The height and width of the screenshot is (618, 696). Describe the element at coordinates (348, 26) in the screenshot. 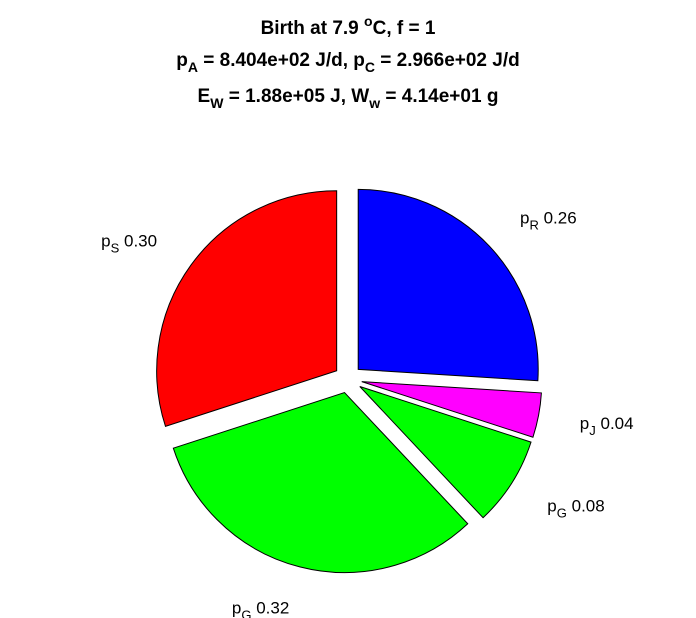

I see `title-line-1: Birth at 7.9 oC, f = 1` at that location.